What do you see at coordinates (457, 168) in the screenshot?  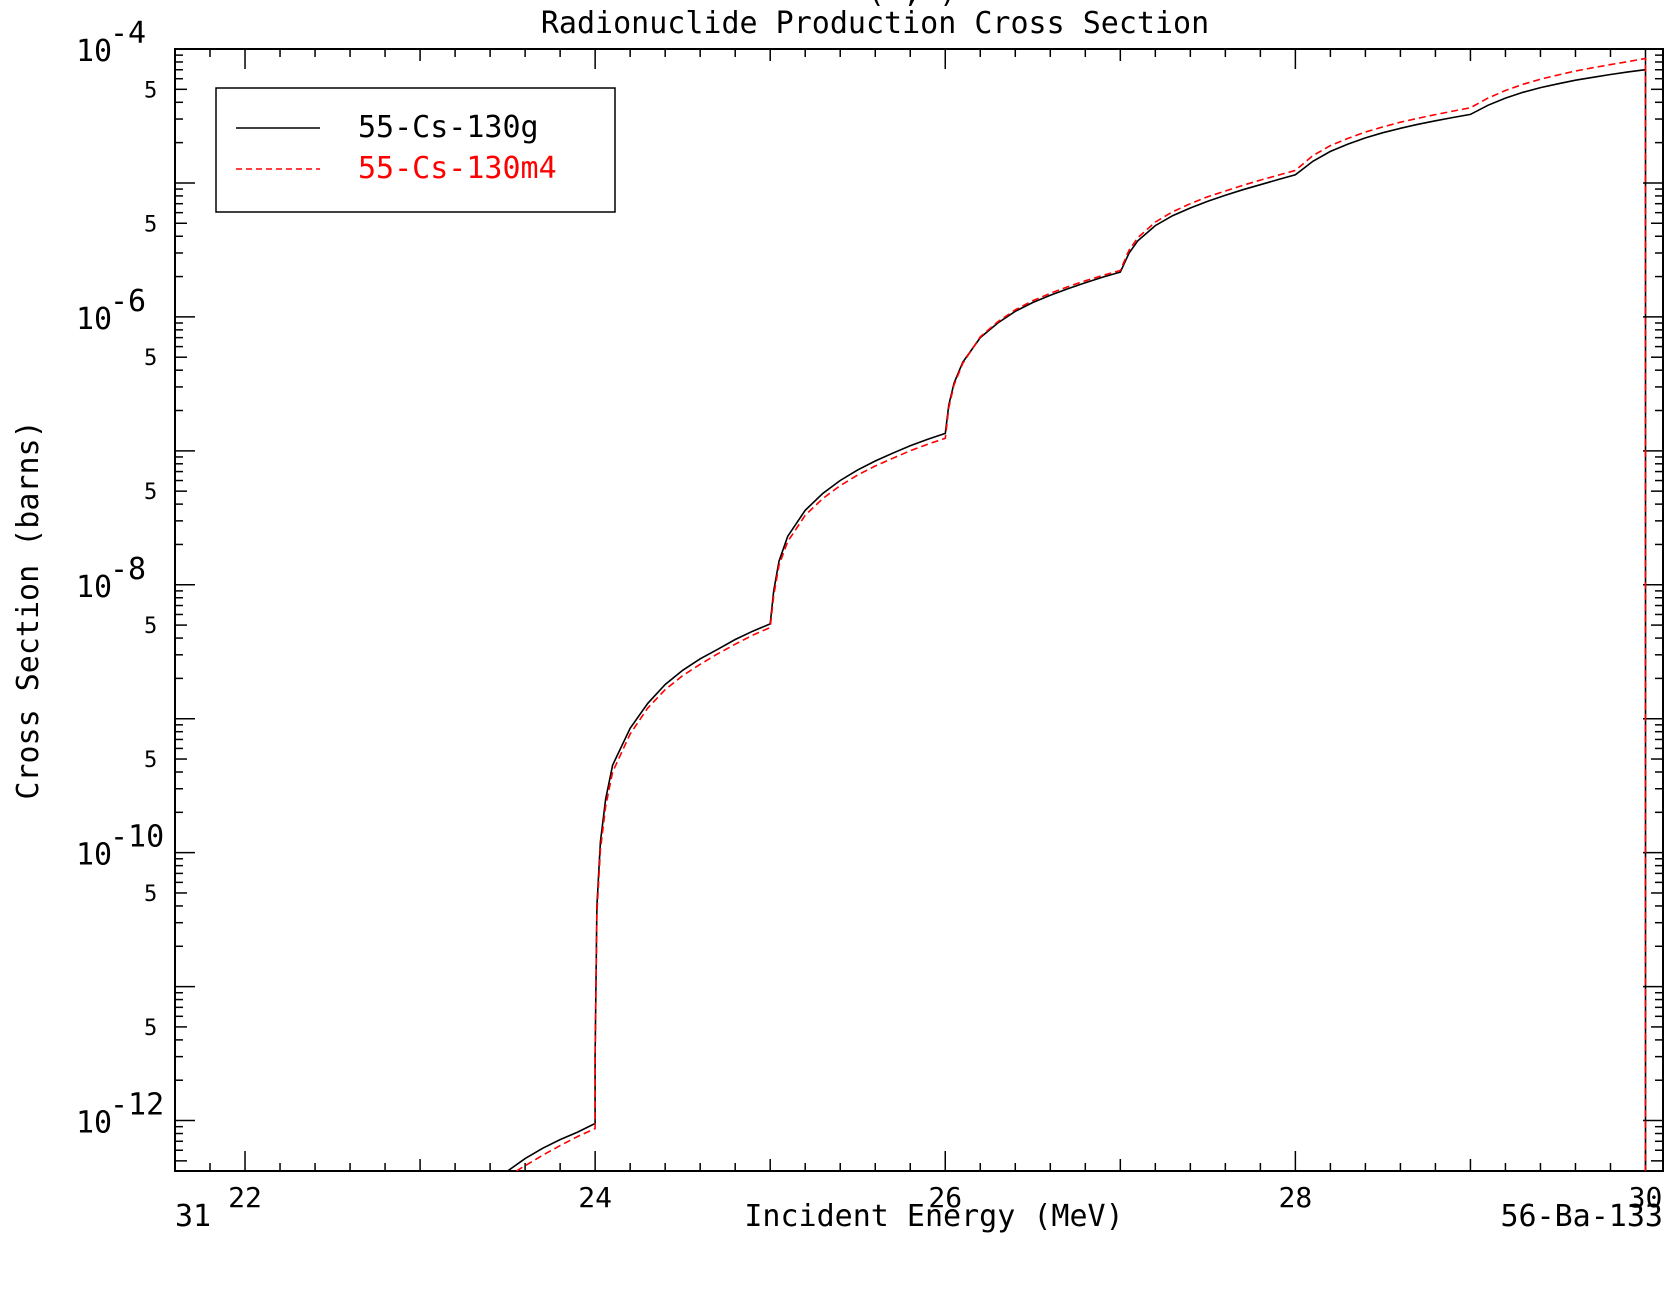 I see `legend-label-cs-130m4: 55-Cs-130m4` at bounding box center [457, 168].